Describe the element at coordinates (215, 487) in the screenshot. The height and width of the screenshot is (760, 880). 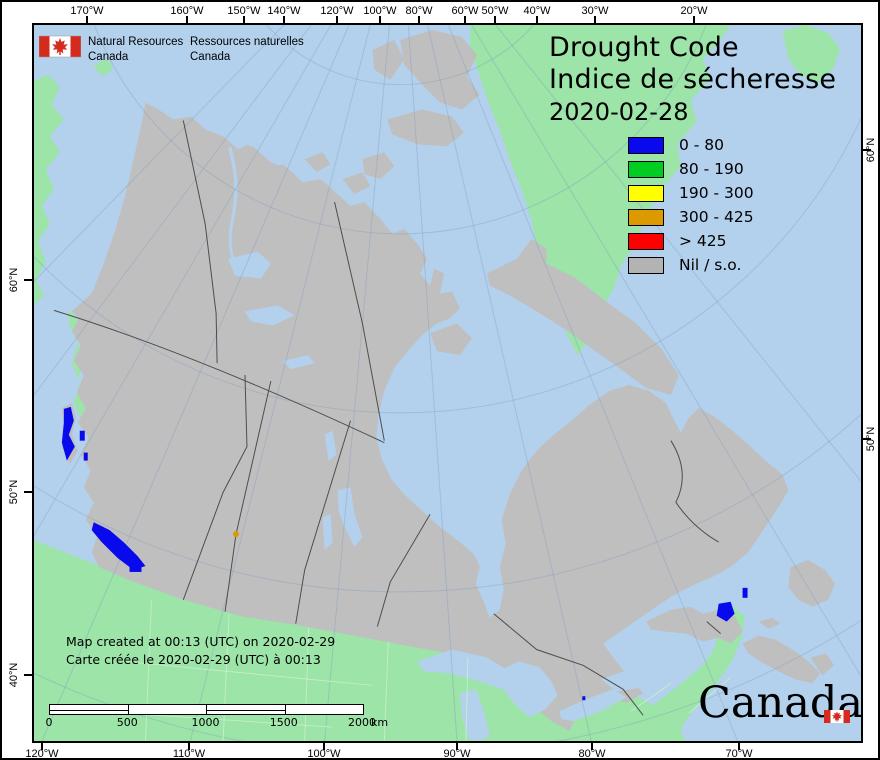
I see `border-bc-ab` at that location.